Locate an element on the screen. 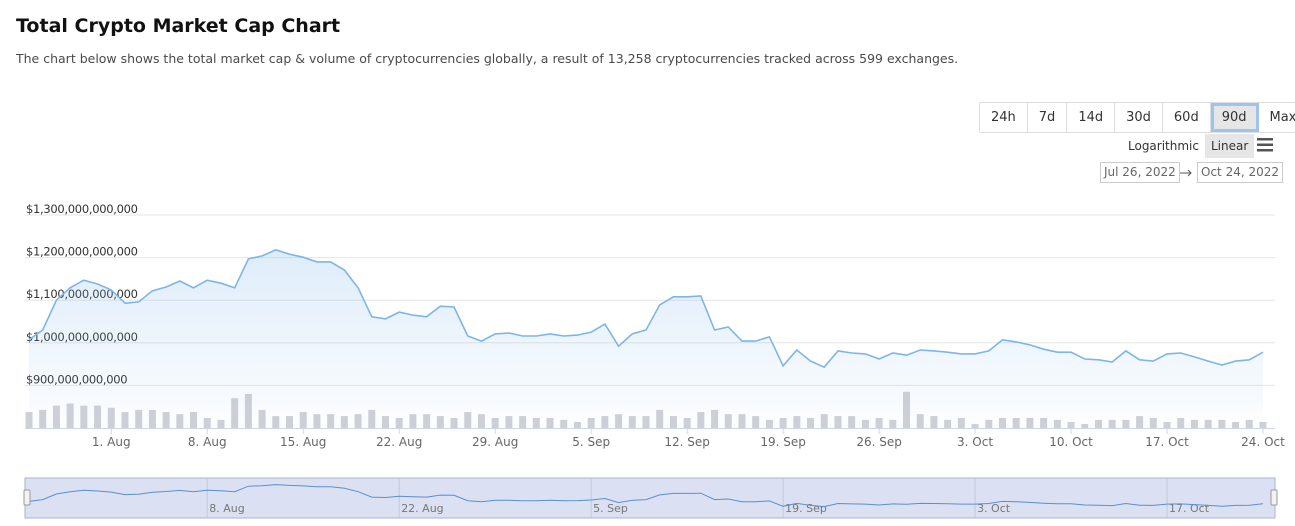  navigator-label: 3. Oct is located at coordinates (994, 508).